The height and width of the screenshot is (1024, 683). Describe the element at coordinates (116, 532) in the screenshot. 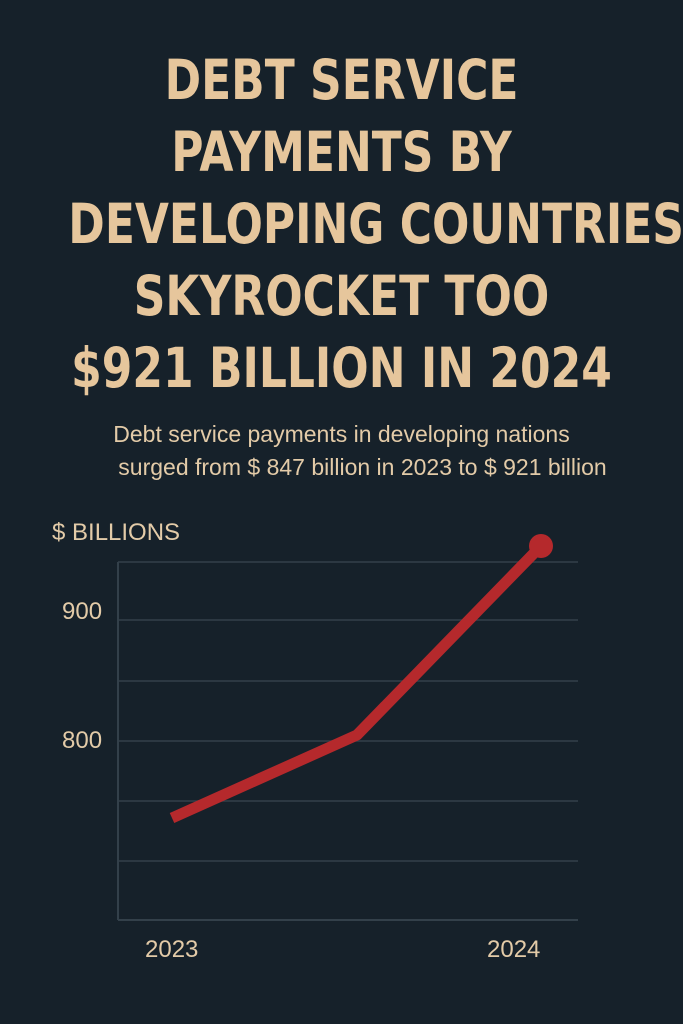

I see `y-axis-label: $ BILLIONS` at that location.